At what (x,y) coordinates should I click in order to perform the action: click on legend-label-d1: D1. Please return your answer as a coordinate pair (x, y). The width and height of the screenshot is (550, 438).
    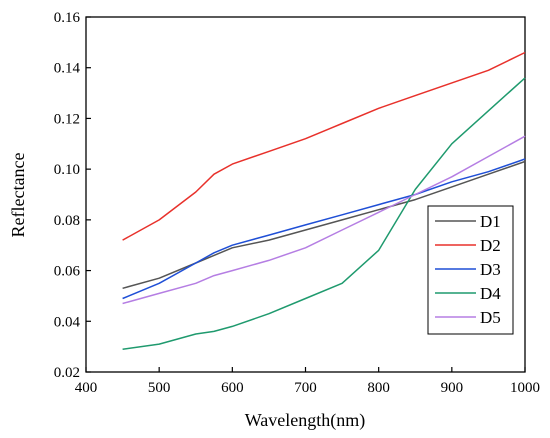
    Looking at the image, I should click on (490, 221).